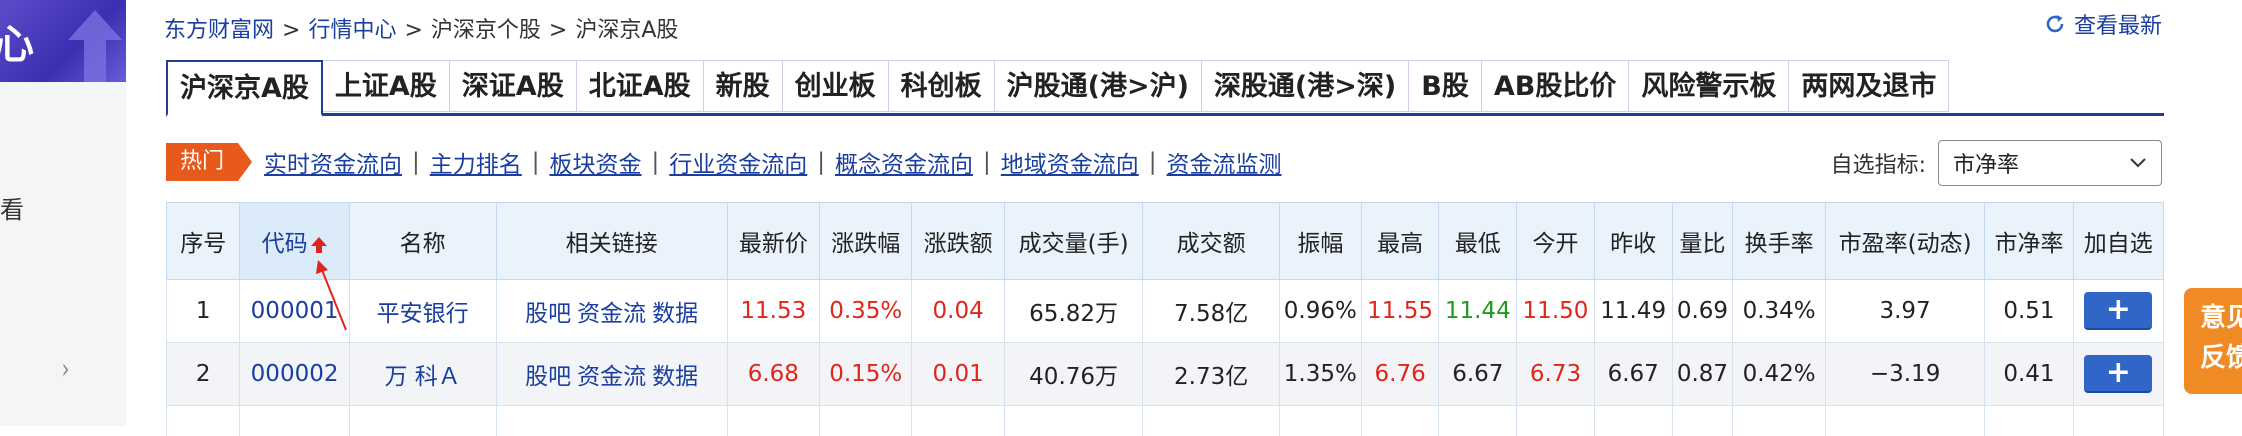 The image size is (2242, 436). What do you see at coordinates (1702, 374) in the screenshot?
I see `cell-vr: 0.87` at bounding box center [1702, 374].